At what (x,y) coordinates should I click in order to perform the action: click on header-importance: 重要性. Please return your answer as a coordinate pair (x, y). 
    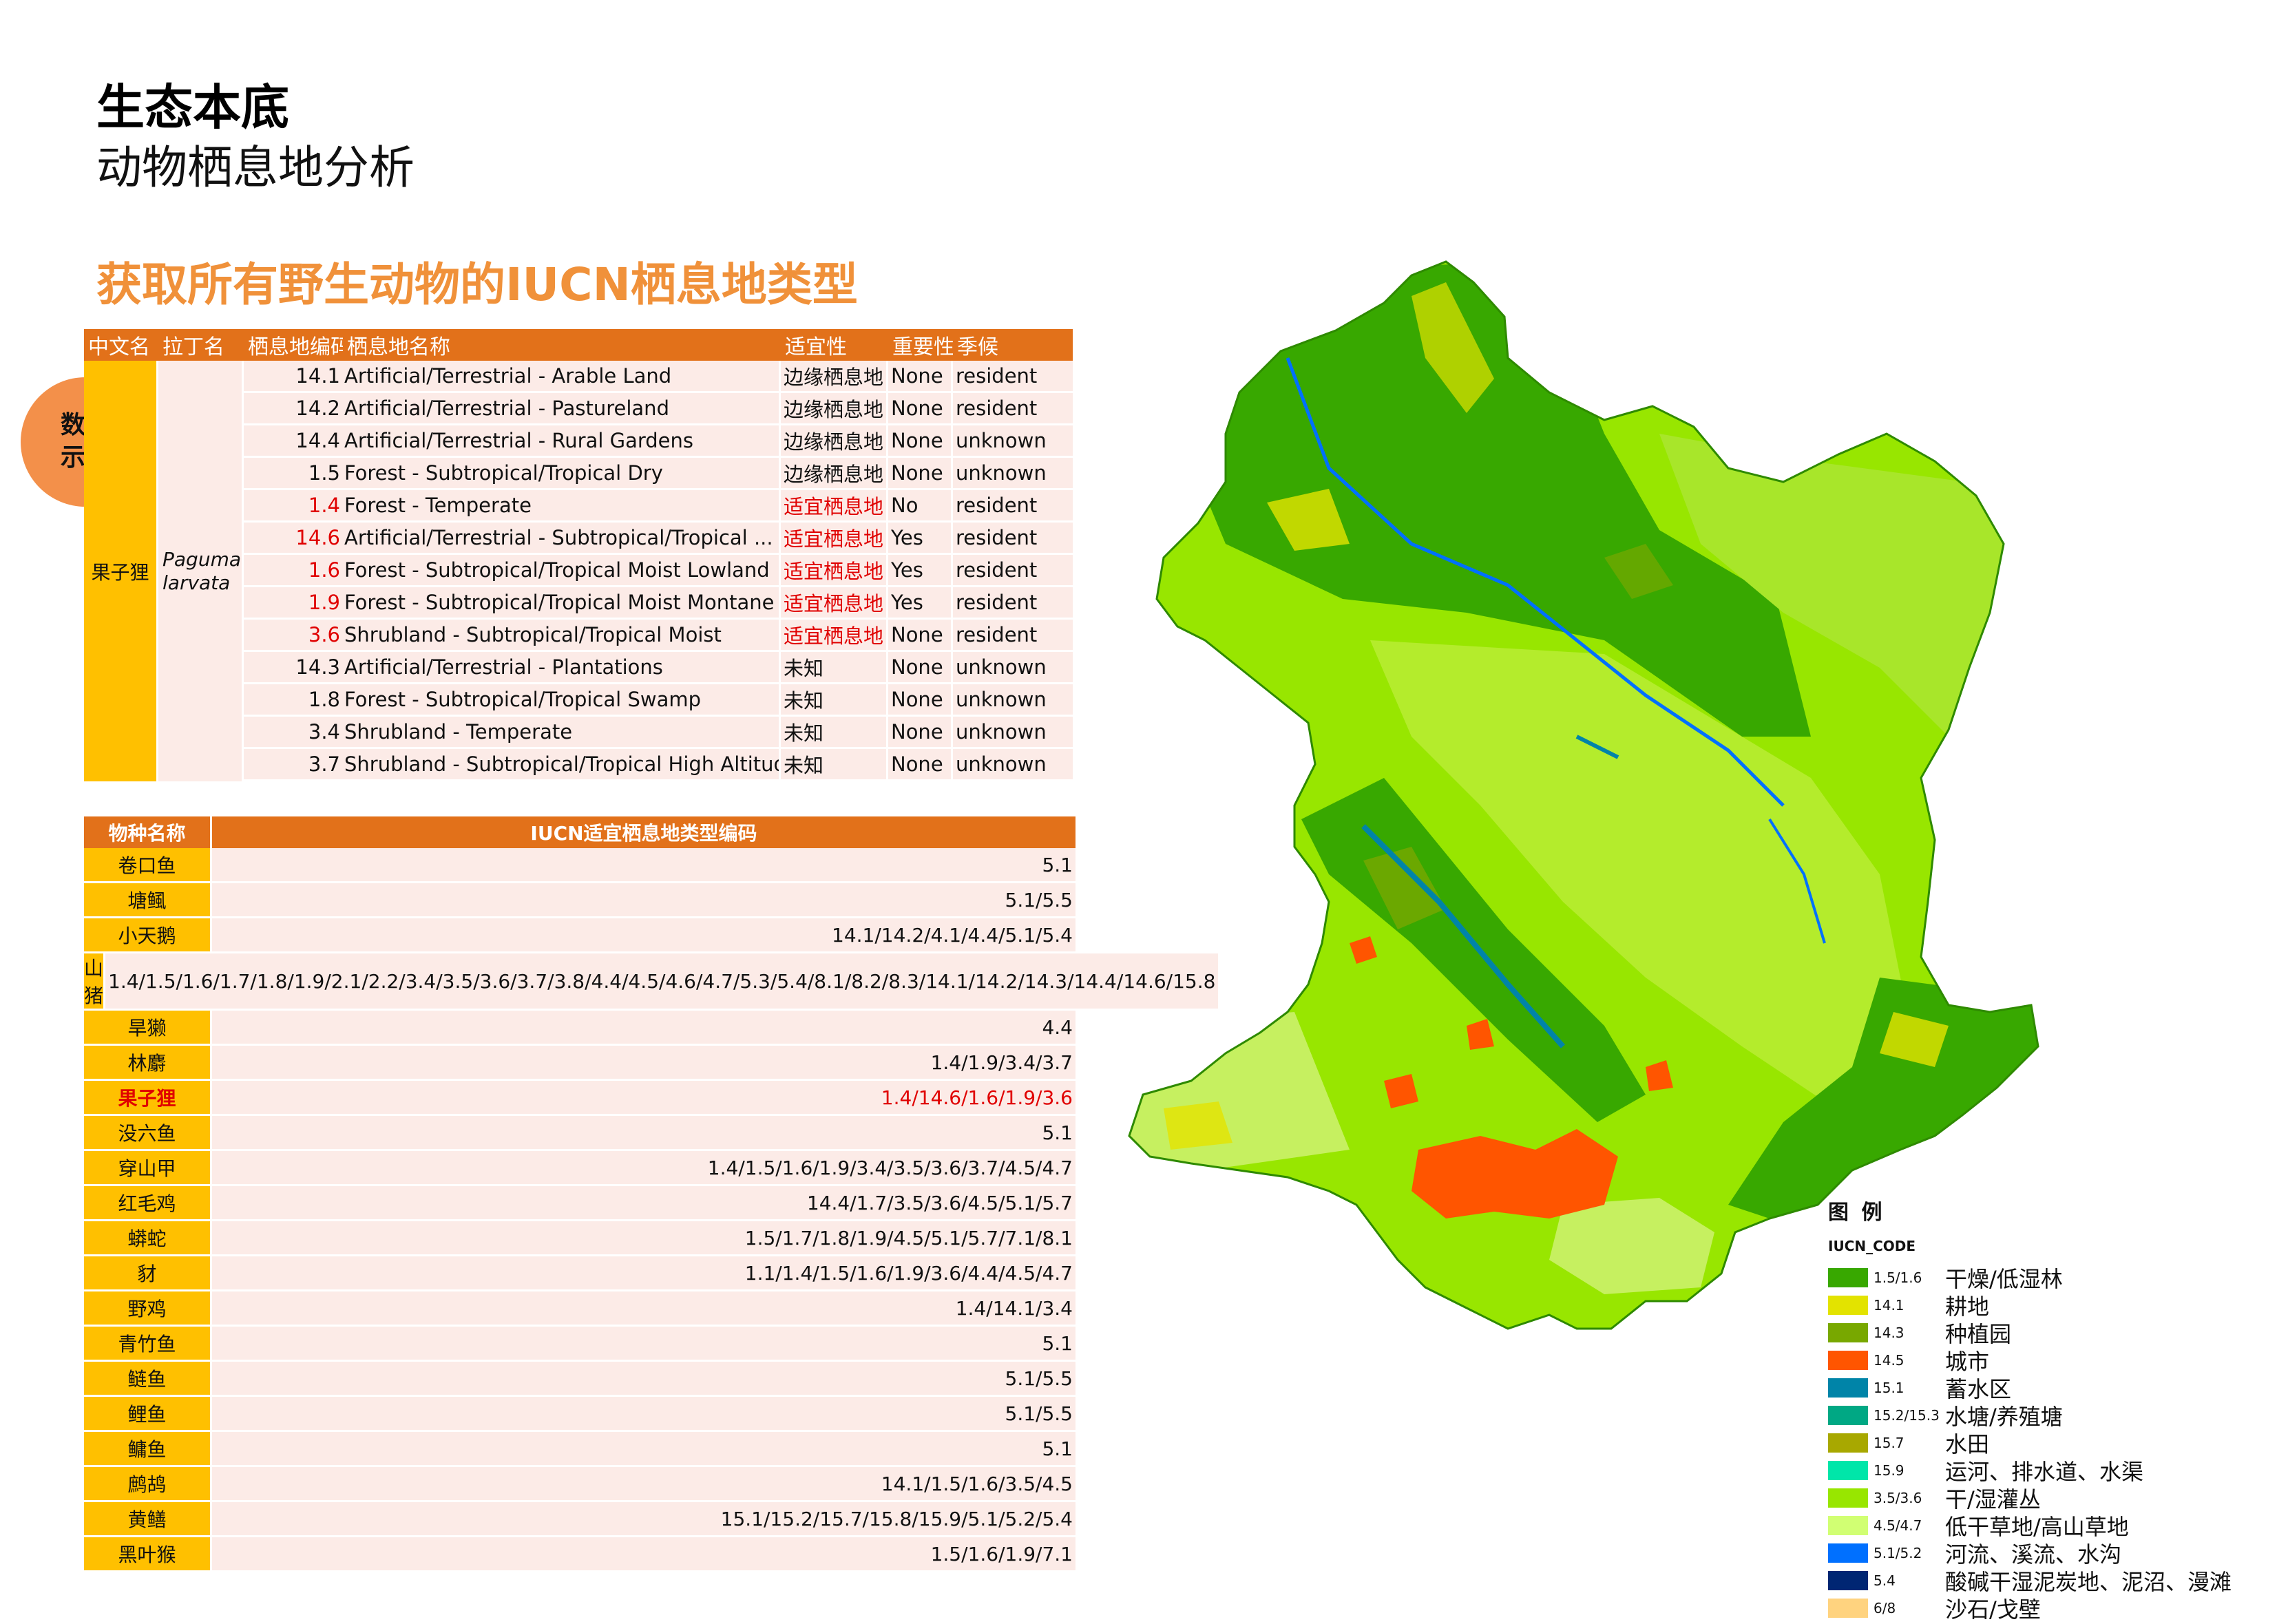
    Looking at the image, I should click on (922, 347).